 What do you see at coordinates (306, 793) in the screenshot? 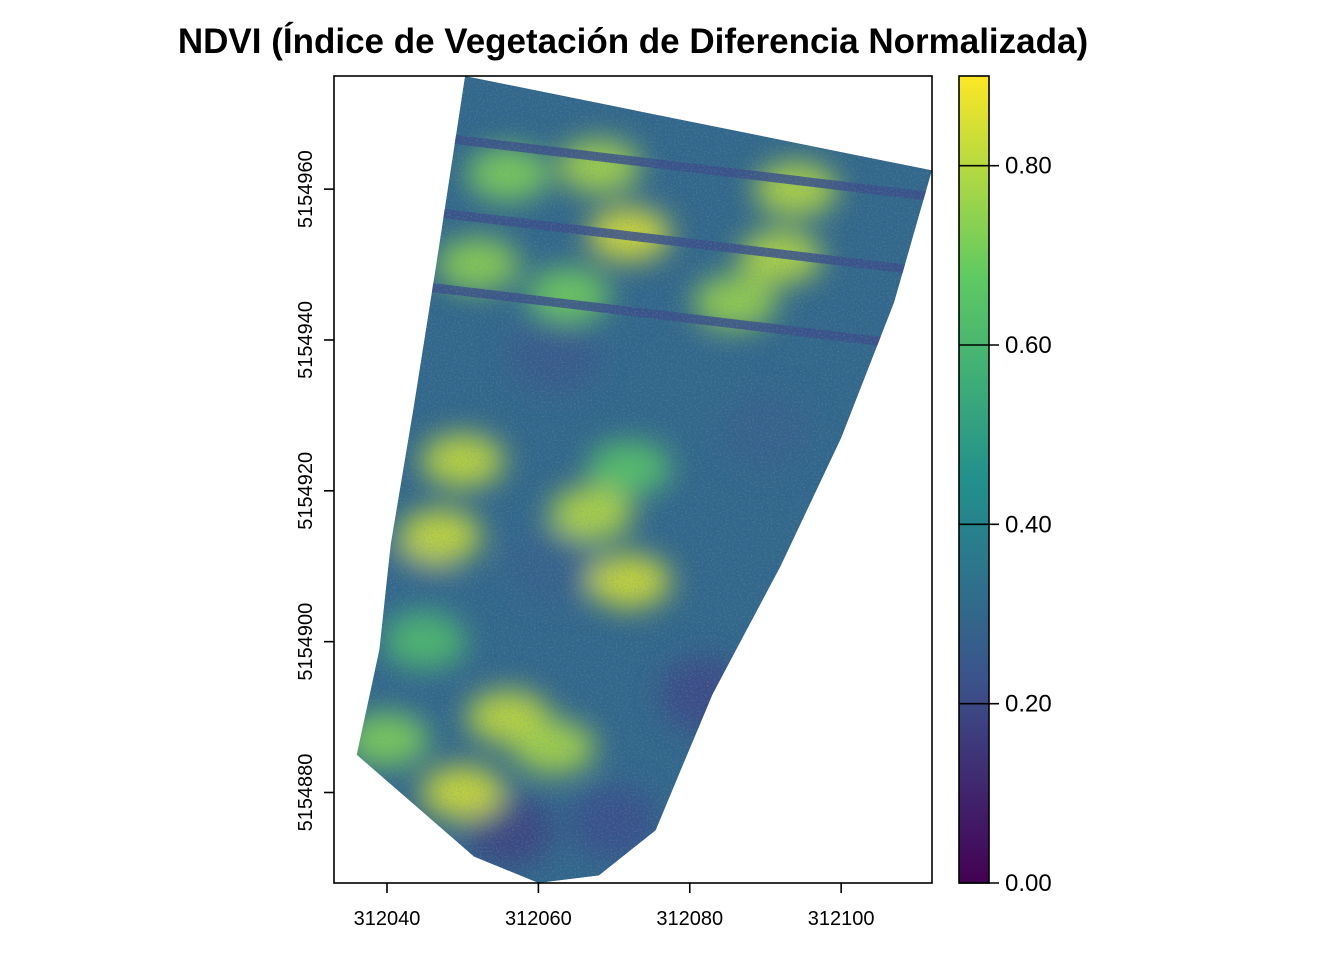
I see `y-tick-label: 5154880` at bounding box center [306, 793].